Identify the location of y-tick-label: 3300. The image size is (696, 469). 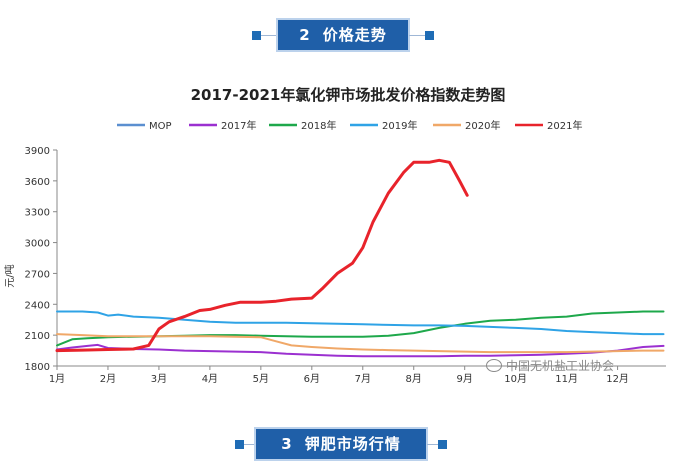
(37, 213).